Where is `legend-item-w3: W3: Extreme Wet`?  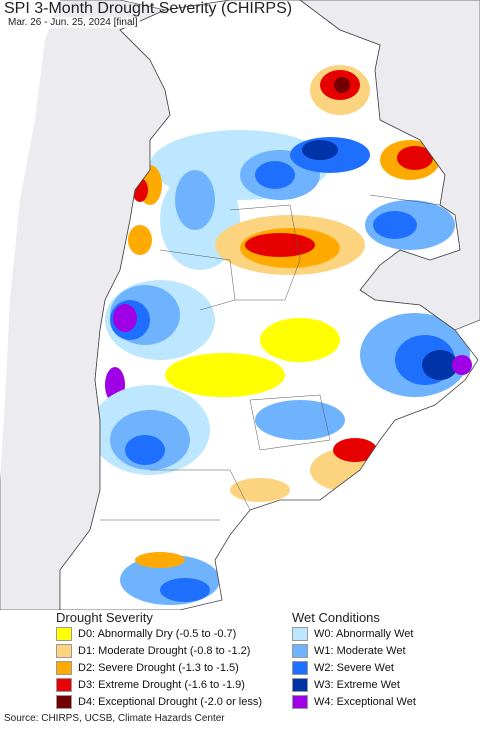
legend-item-w3: W3: Extreme Wet is located at coordinates (346, 685).